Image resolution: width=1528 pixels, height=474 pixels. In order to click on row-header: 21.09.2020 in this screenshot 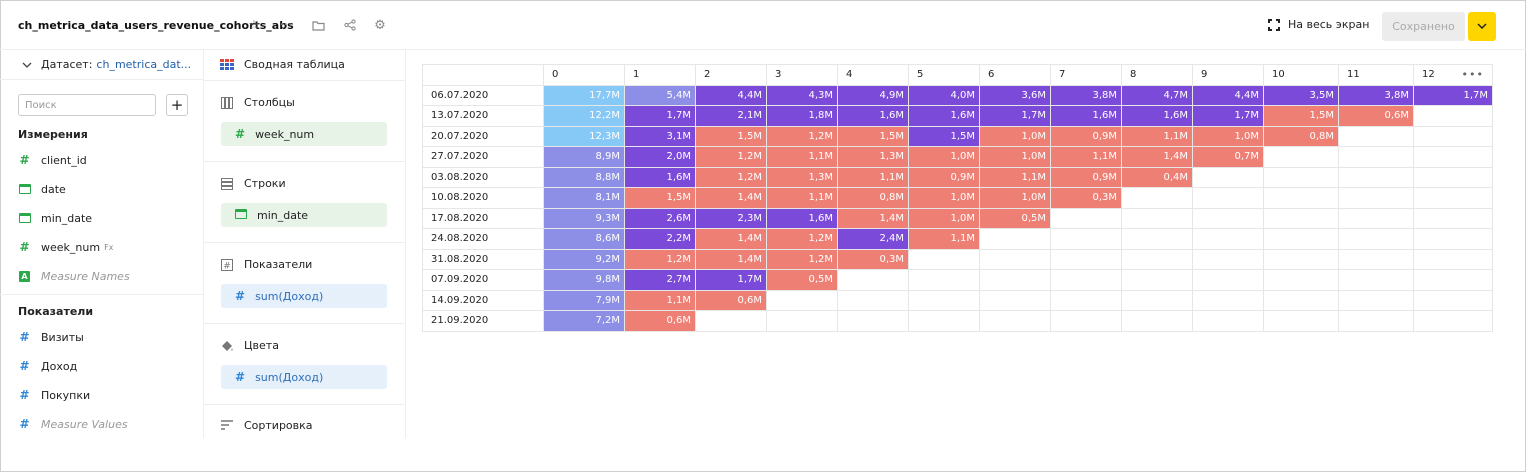, I will do `click(483, 321)`.